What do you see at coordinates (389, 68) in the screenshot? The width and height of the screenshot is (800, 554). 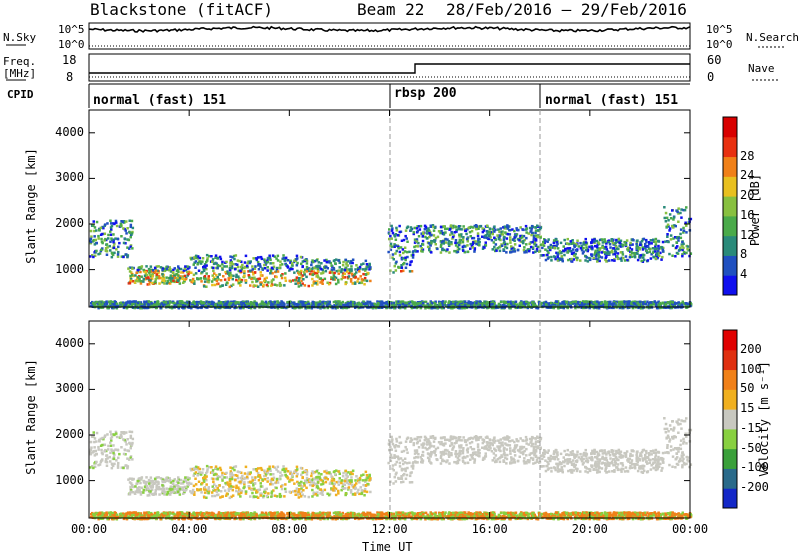 I see `freq-trace` at bounding box center [389, 68].